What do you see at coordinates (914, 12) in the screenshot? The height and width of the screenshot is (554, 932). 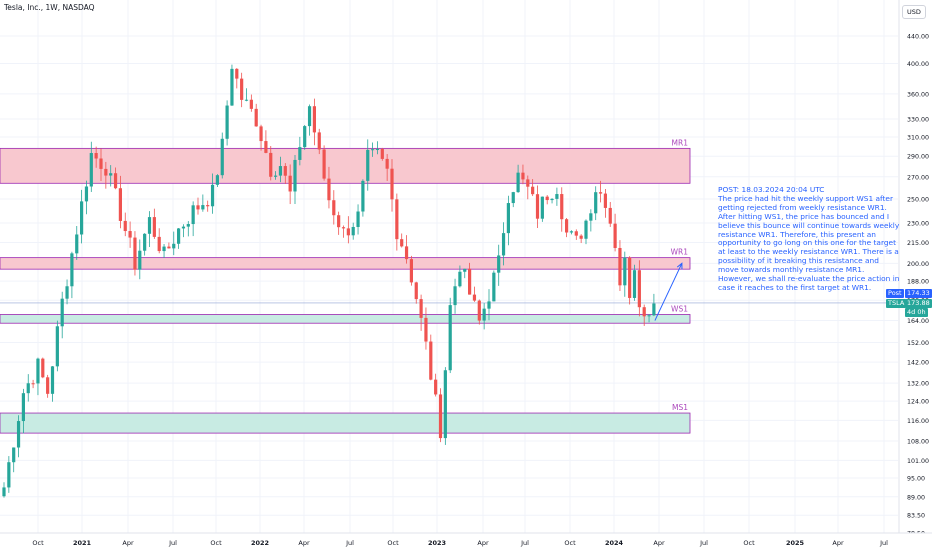 I see `currency-button: USD` at bounding box center [914, 12].